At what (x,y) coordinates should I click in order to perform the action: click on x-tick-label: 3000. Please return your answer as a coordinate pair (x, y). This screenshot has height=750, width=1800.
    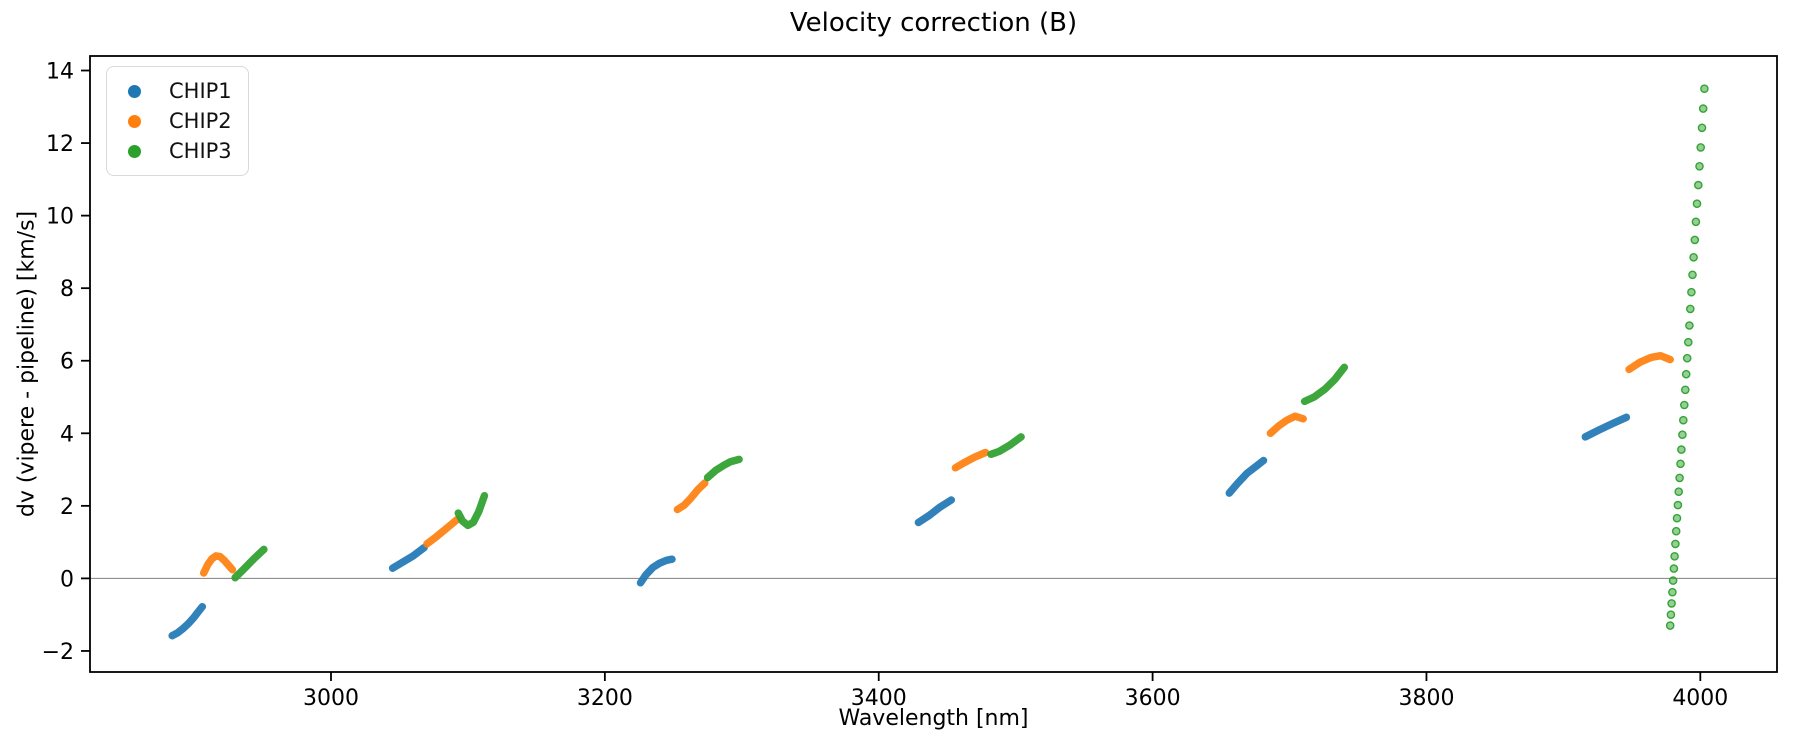
    Looking at the image, I should click on (331, 698).